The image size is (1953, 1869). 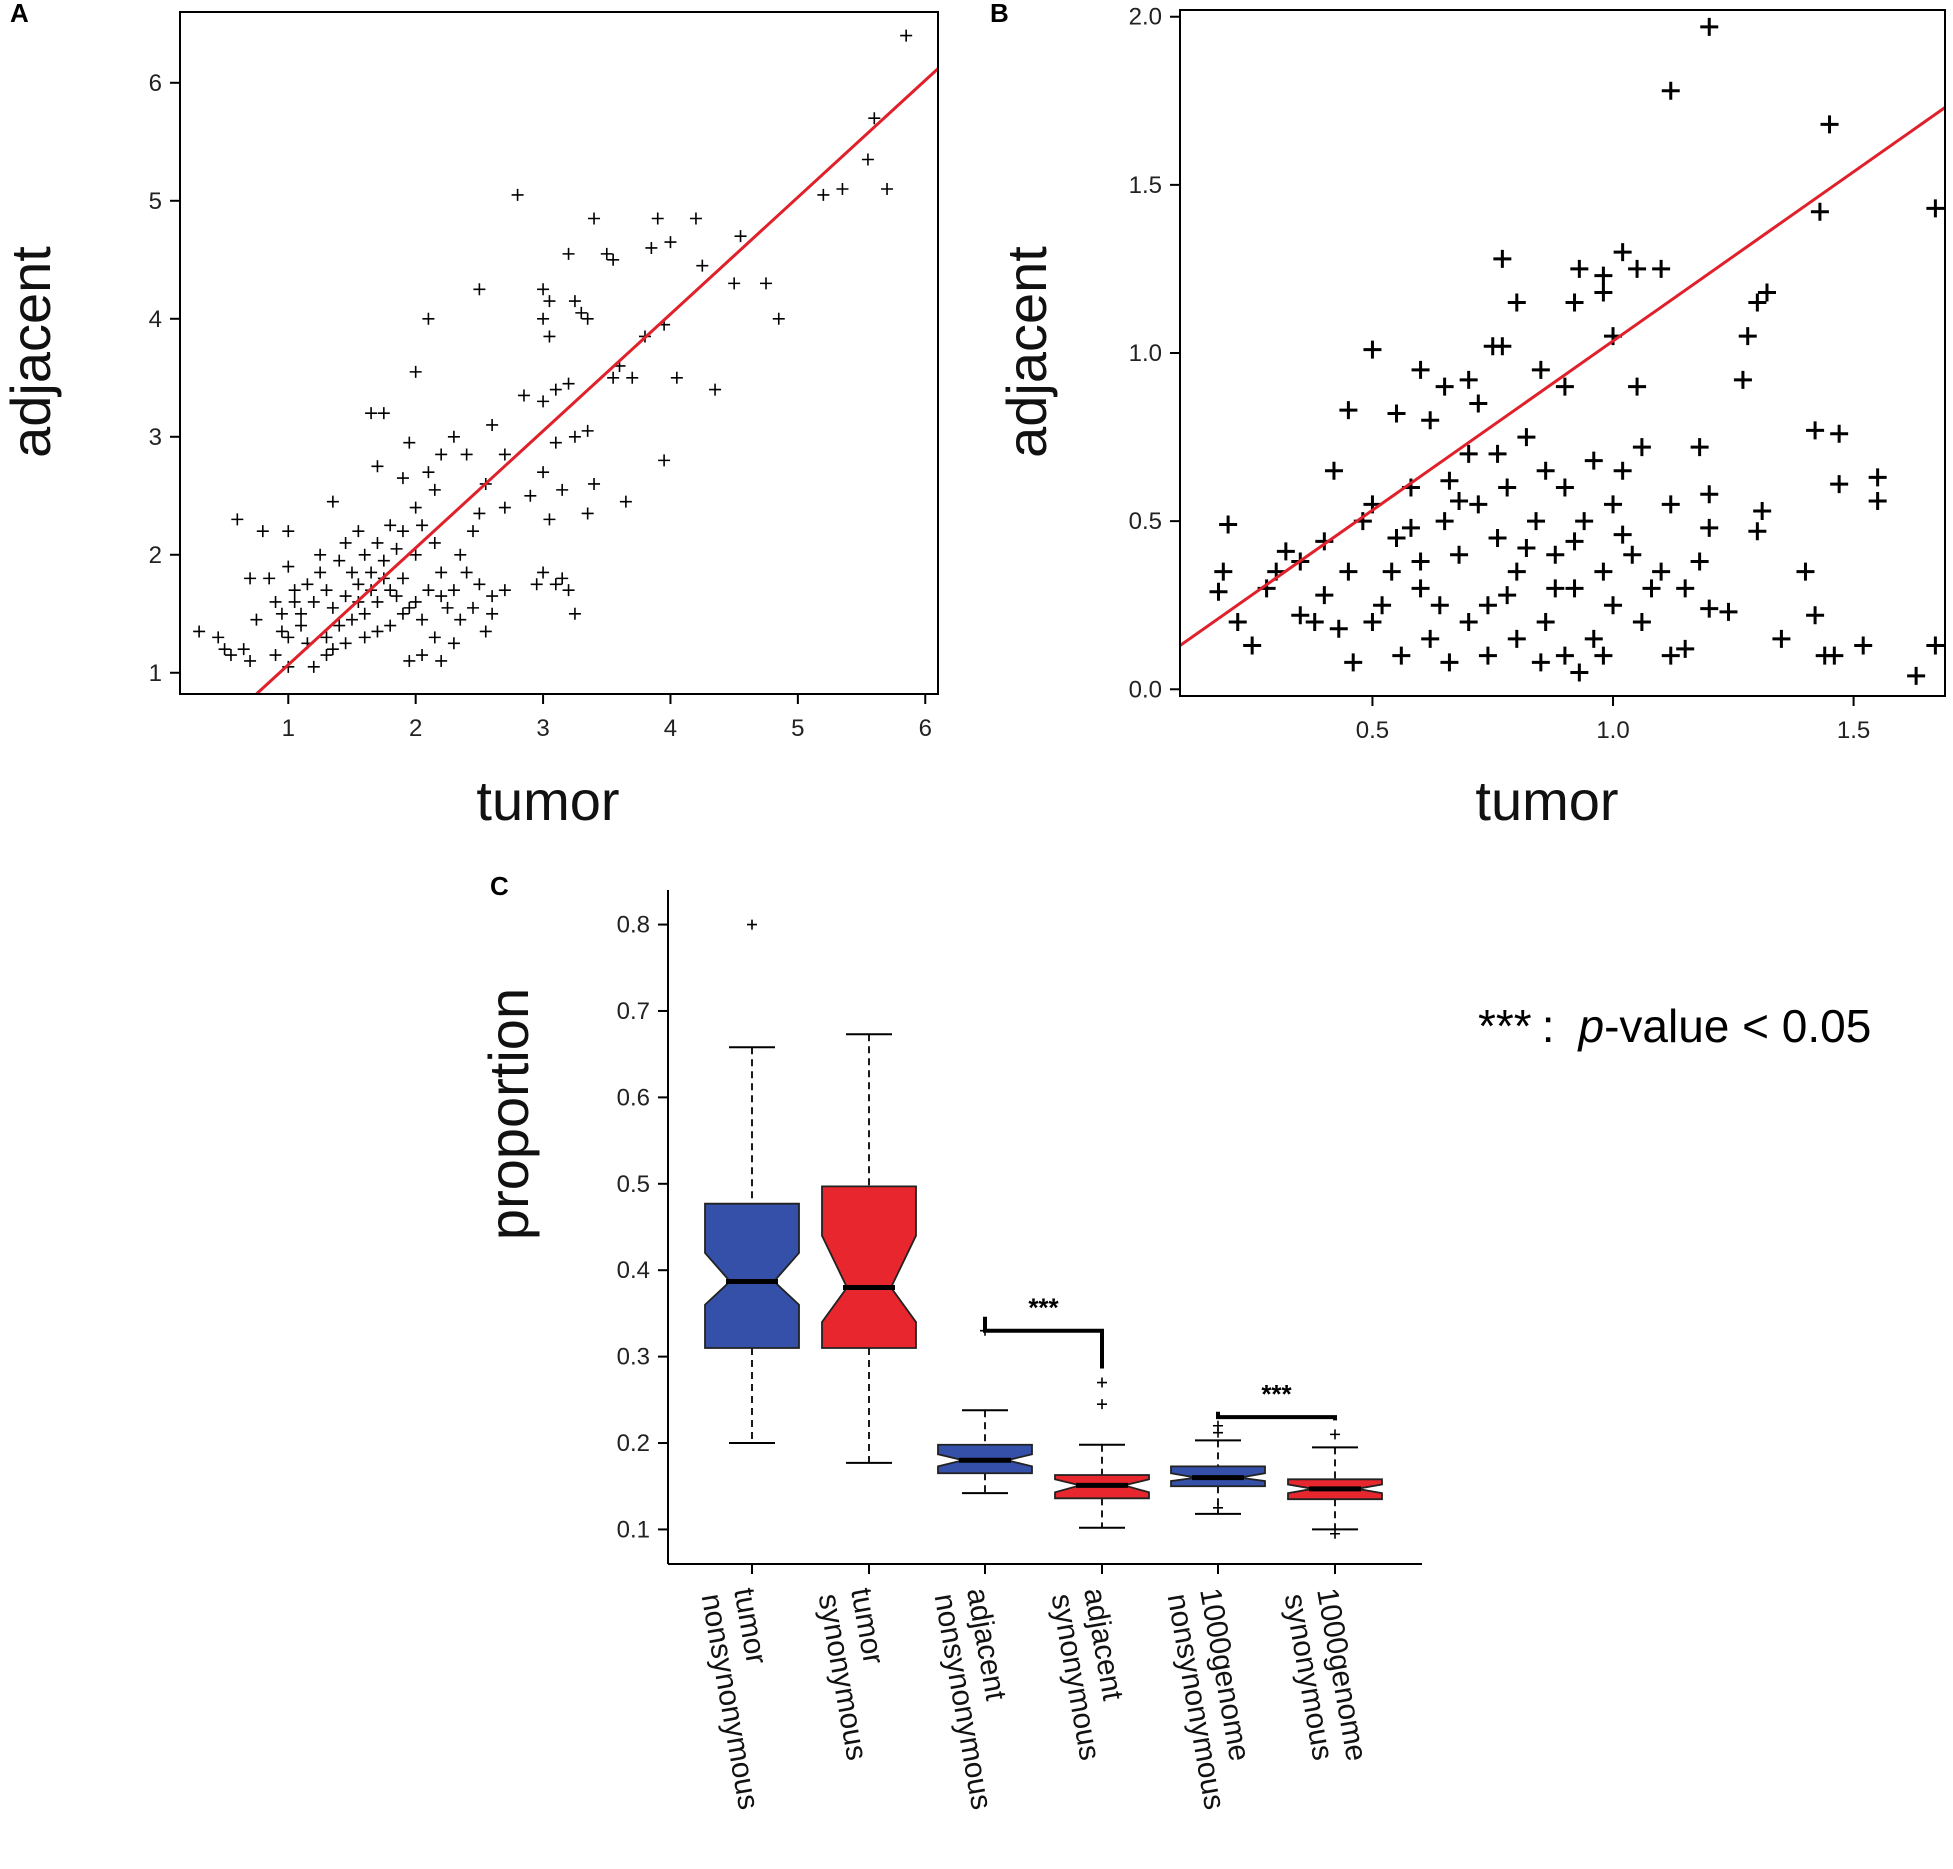 I want to click on panel-b-x-axis: 0.5 1.0 1.5, so click(x=1613, y=720).